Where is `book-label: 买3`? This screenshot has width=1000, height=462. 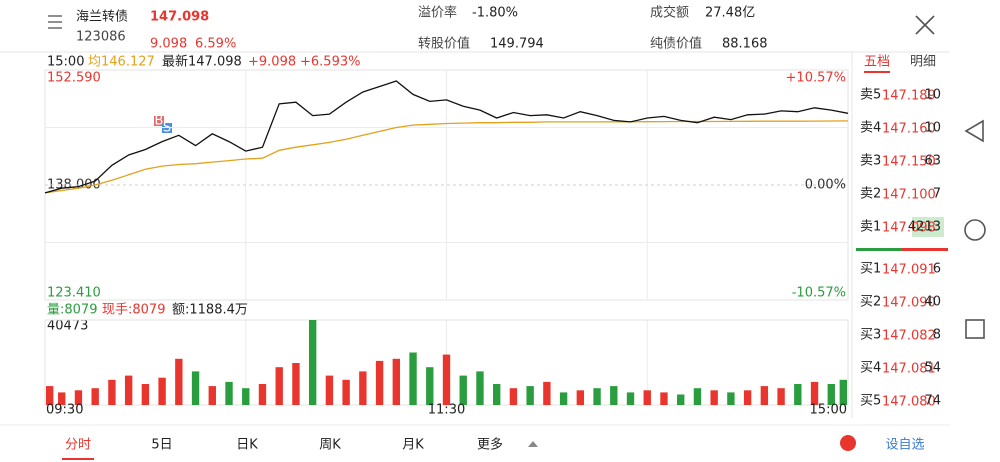 book-label: 买3 is located at coordinates (870, 335).